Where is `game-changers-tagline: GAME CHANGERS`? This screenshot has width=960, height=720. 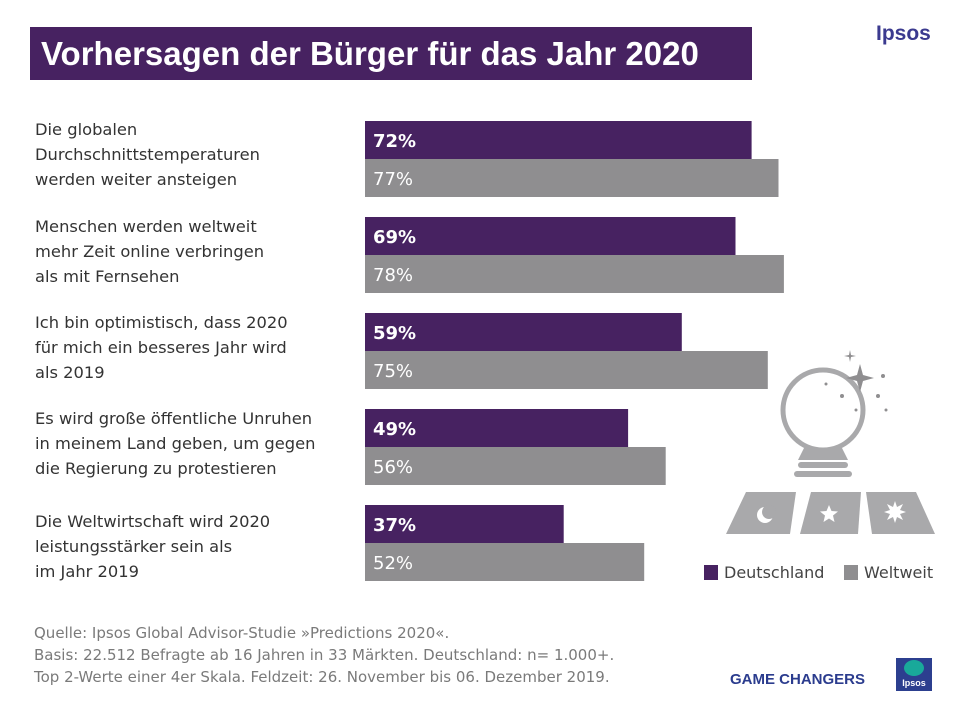 game-changers-tagline: GAME CHANGERS is located at coordinates (798, 679).